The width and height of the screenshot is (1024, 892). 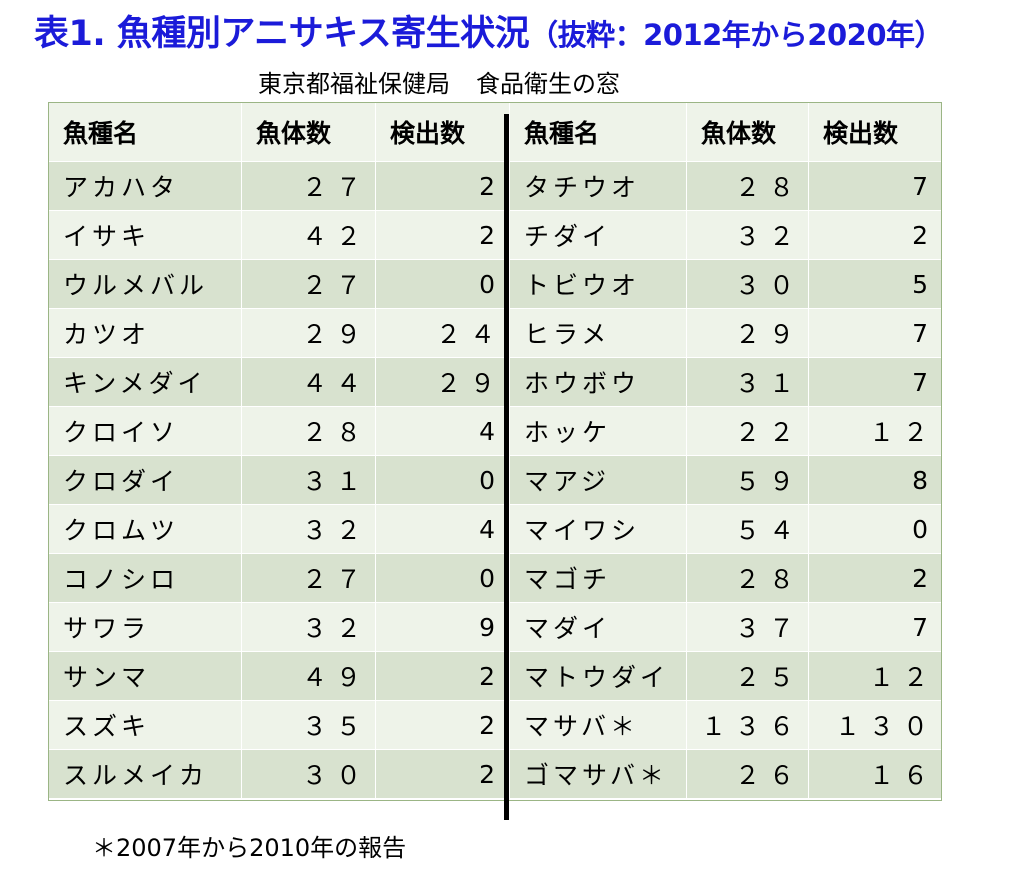 What do you see at coordinates (747, 529) in the screenshot?
I see `fish-count-right: ５４` at bounding box center [747, 529].